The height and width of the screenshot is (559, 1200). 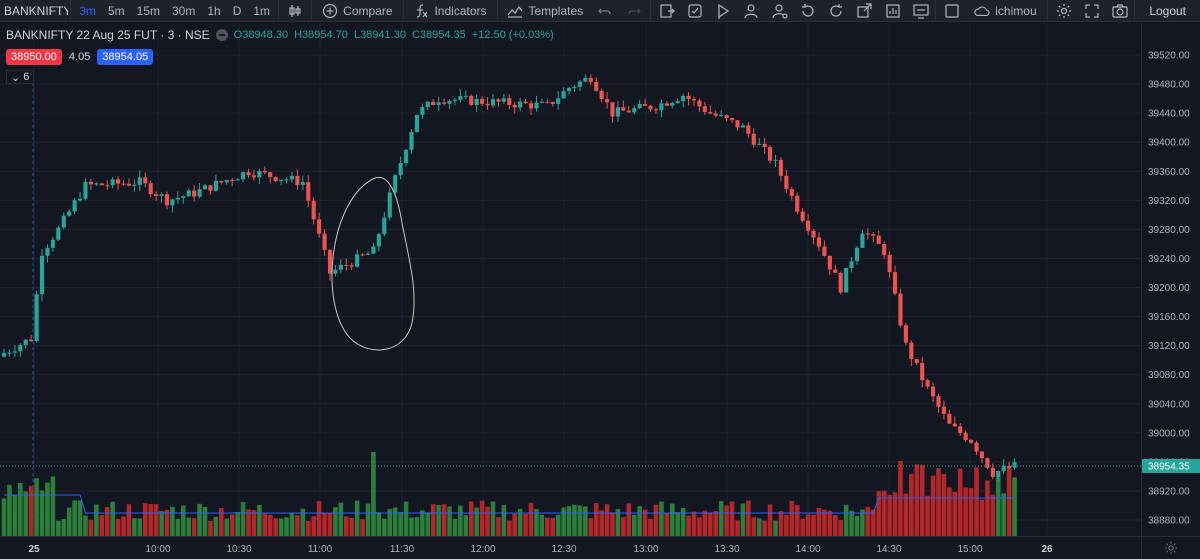 I want to click on history-icon, so click(x=808, y=11).